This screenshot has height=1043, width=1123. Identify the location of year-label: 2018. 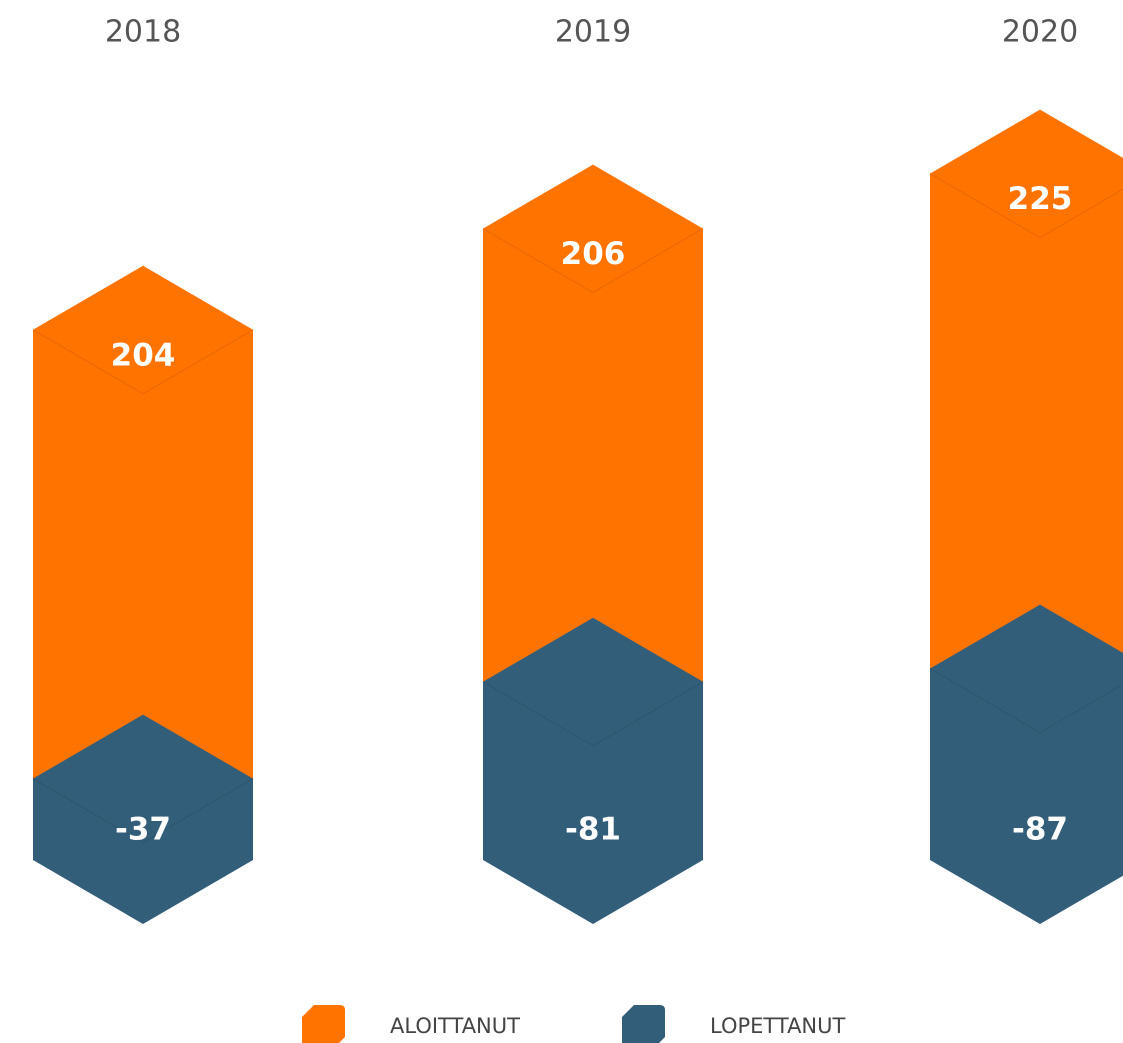
(143, 32).